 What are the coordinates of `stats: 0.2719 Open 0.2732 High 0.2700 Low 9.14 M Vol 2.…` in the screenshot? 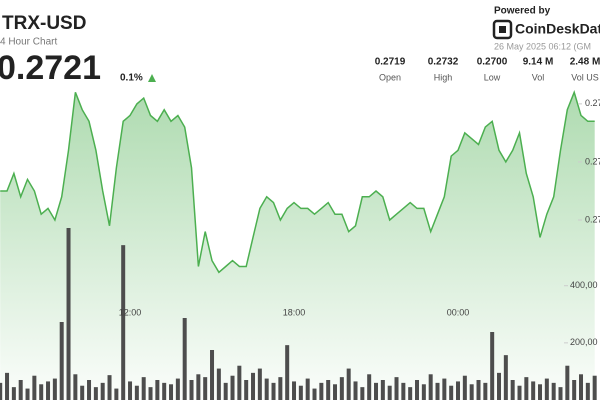 It's located at (487, 70).